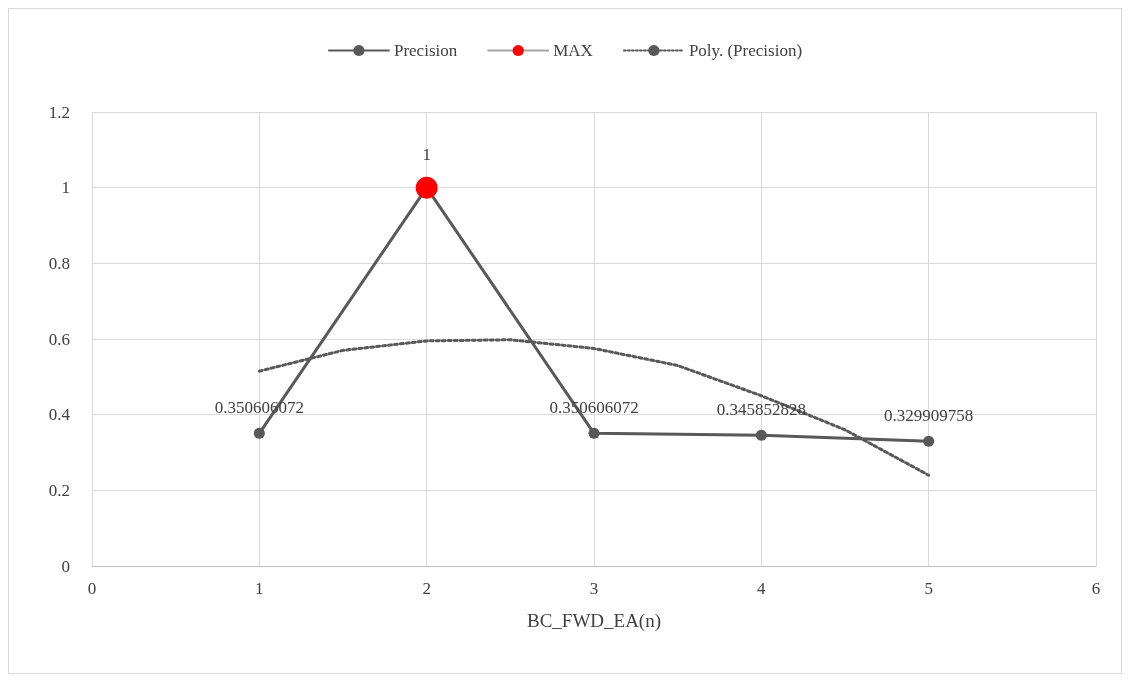 The image size is (1130, 682). What do you see at coordinates (594, 621) in the screenshot?
I see `x-axis-title: BC_FWD_EA(n)` at bounding box center [594, 621].